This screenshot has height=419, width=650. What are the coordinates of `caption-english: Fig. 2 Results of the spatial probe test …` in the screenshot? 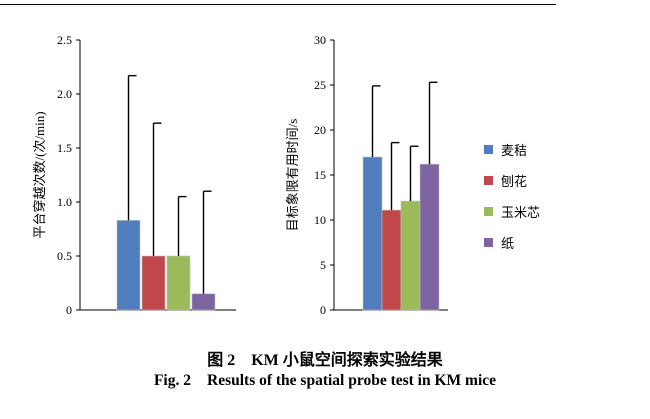 It's located at (325, 381).